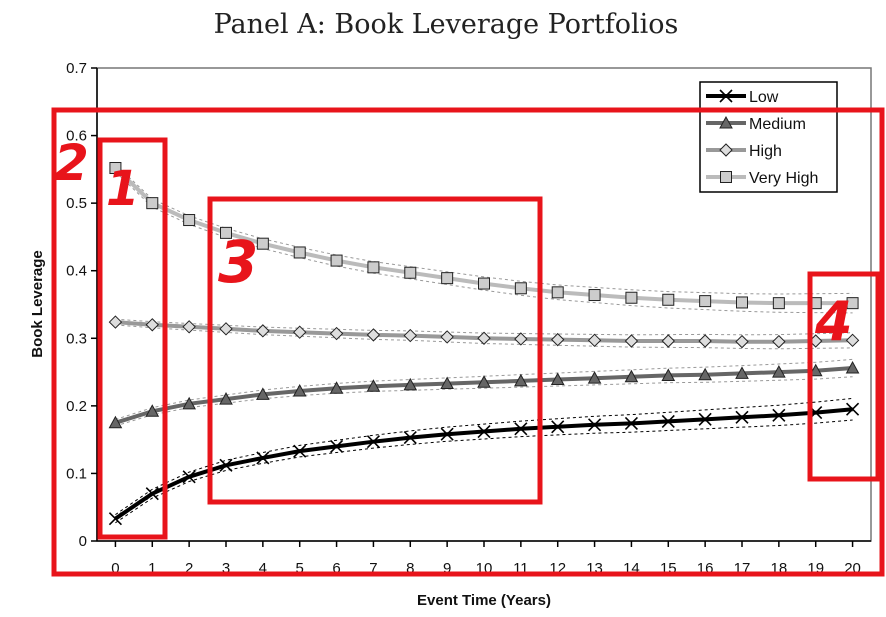 This screenshot has height=617, width=886. Describe the element at coordinates (76, 406) in the screenshot. I see `y-tick-label: 0.2` at that location.